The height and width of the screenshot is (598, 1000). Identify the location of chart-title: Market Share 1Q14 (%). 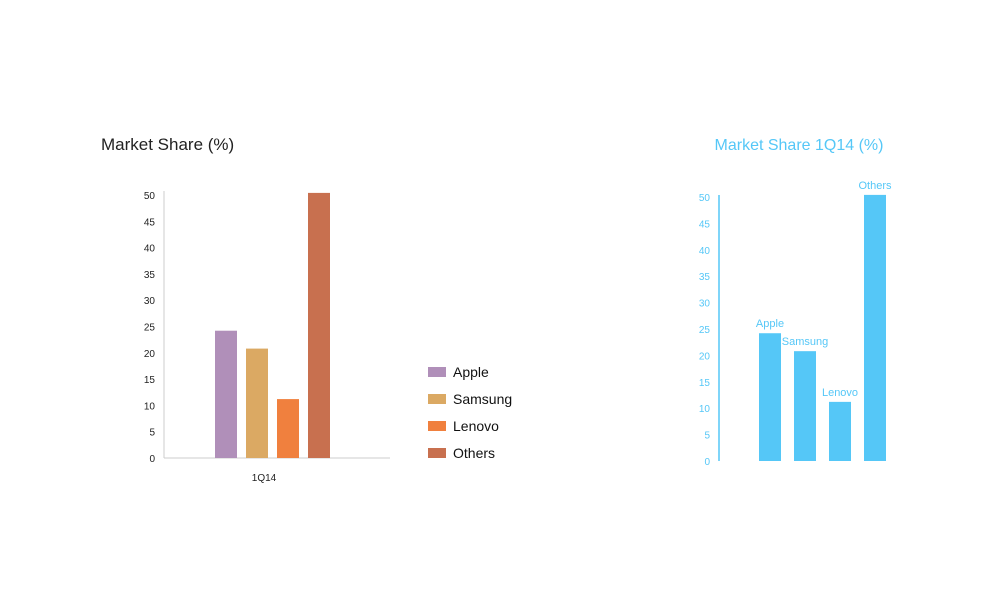
(799, 145).